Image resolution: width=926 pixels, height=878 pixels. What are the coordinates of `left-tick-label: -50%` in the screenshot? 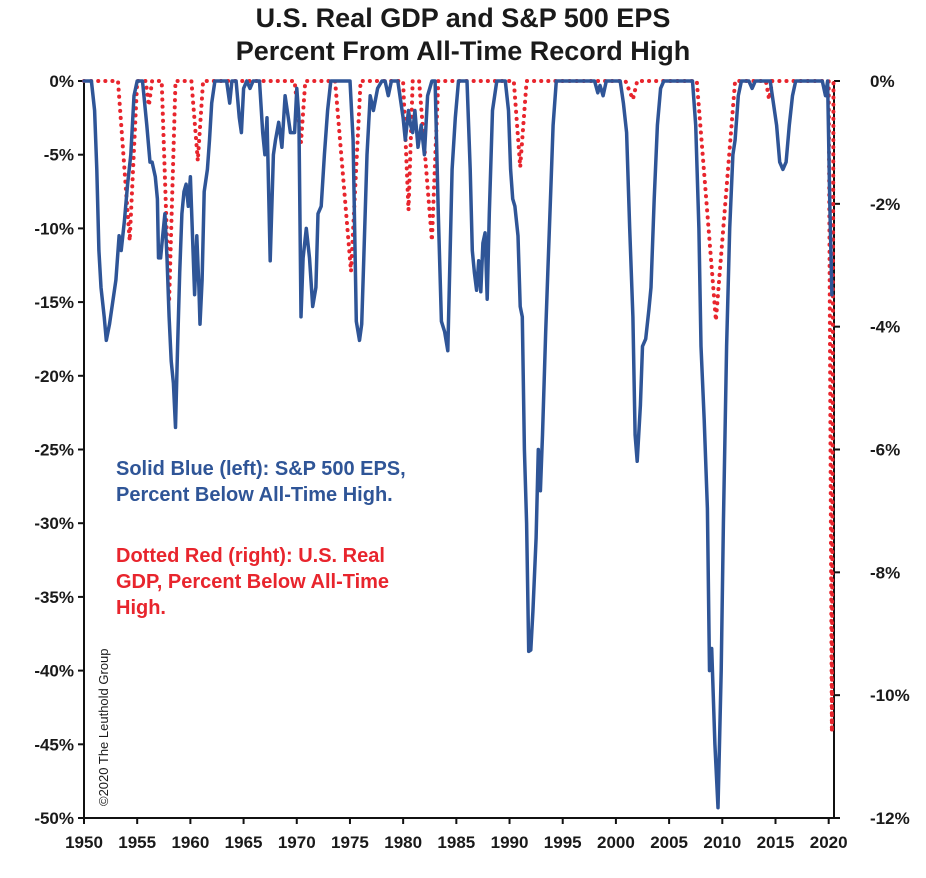 It's located at (54, 818).